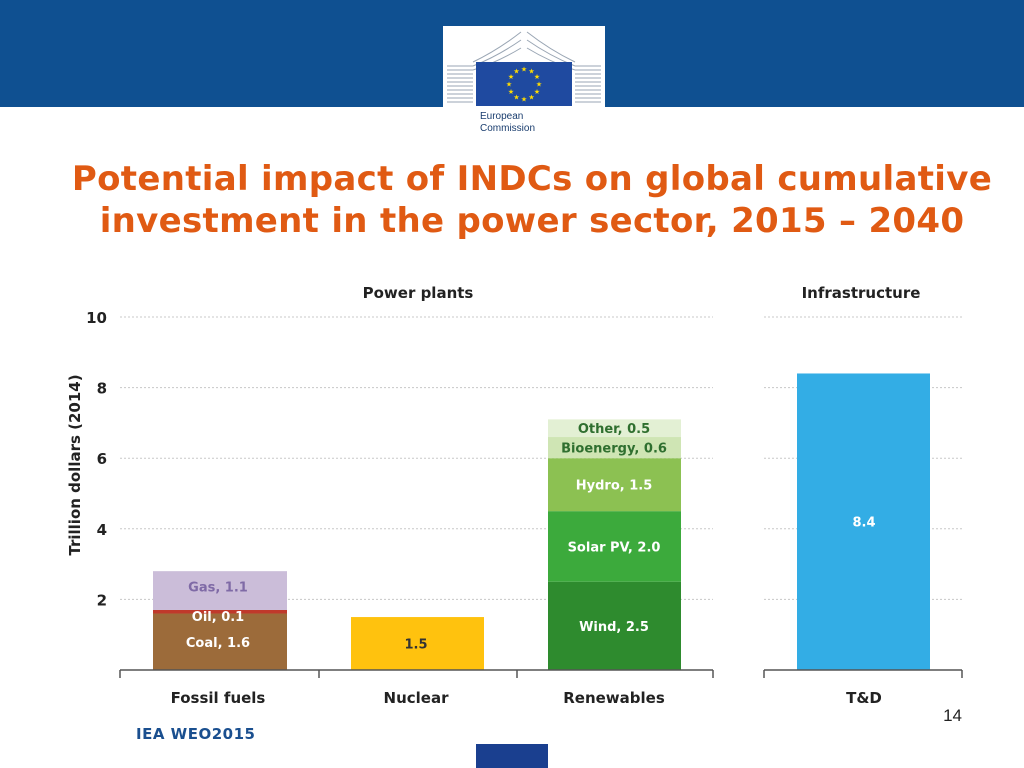  I want to click on y-tick-label: 4, so click(102, 530).